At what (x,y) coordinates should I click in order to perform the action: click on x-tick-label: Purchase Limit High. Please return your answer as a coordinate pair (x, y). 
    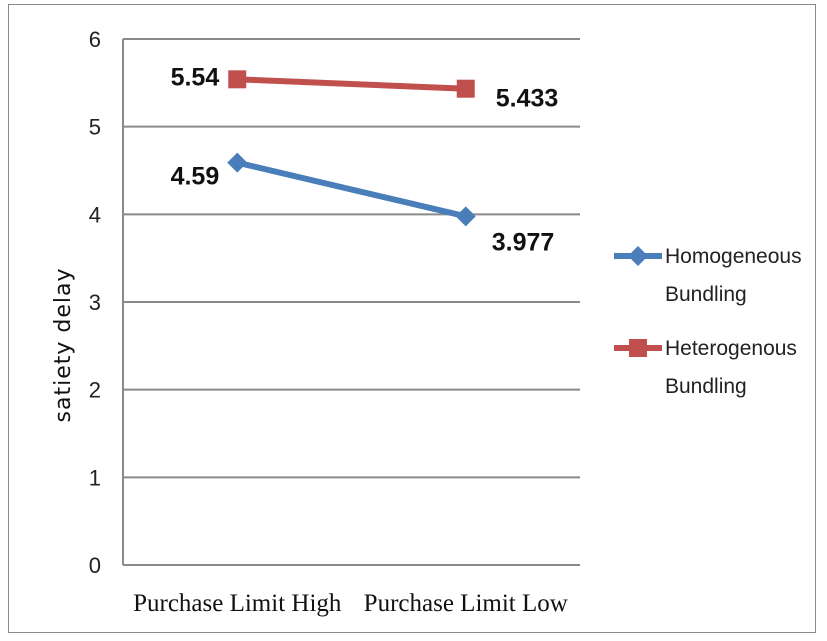
    Looking at the image, I should click on (237, 603).